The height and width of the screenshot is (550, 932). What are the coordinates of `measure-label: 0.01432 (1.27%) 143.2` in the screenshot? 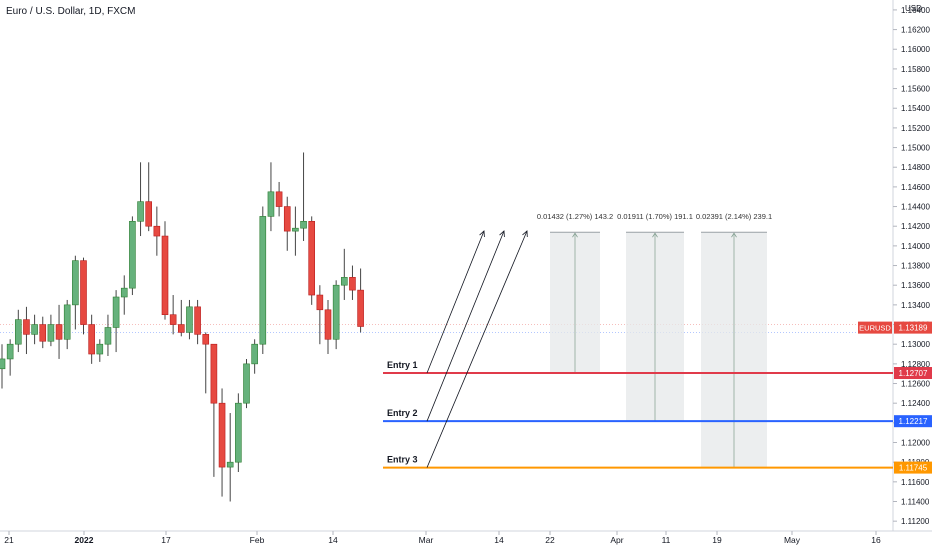 It's located at (575, 216).